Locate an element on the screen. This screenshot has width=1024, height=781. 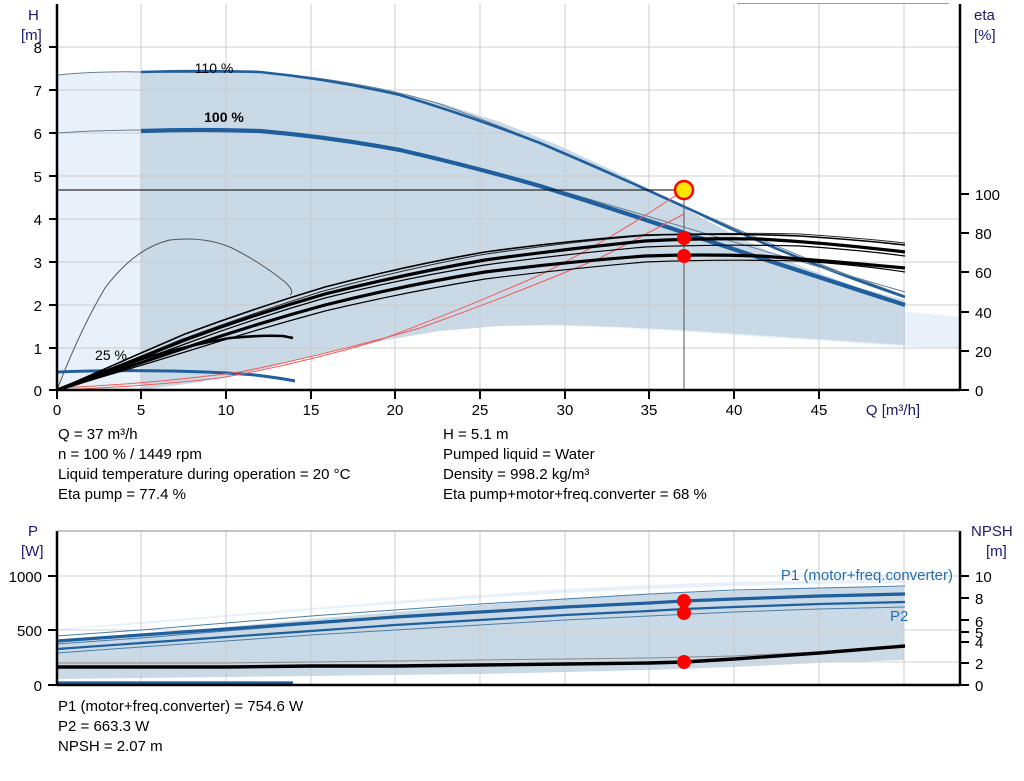
h-tick-4: 4 is located at coordinates (38, 220).